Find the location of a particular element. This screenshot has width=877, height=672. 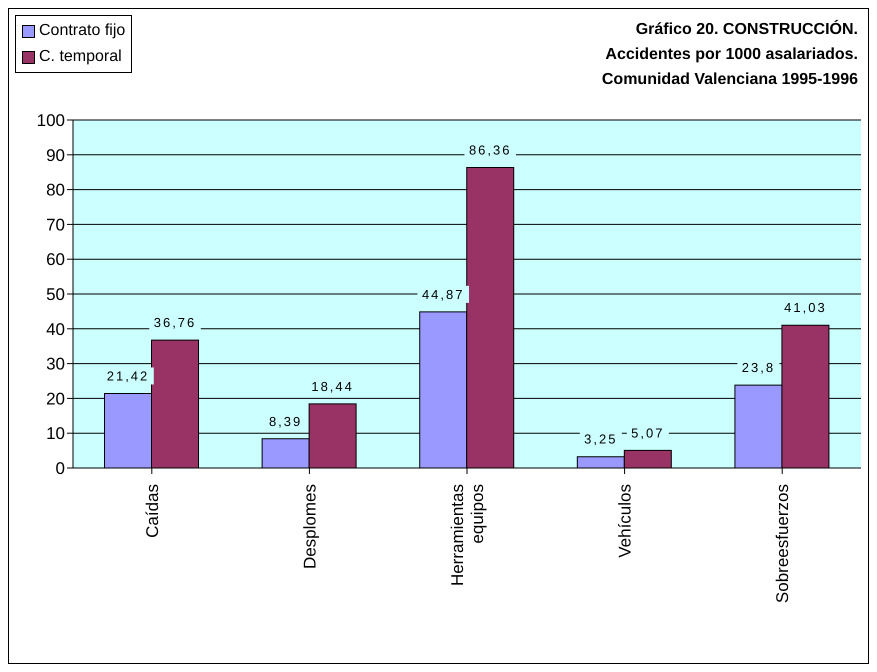

x-tick-label: Herramientas equipos is located at coordinates (467, 535).